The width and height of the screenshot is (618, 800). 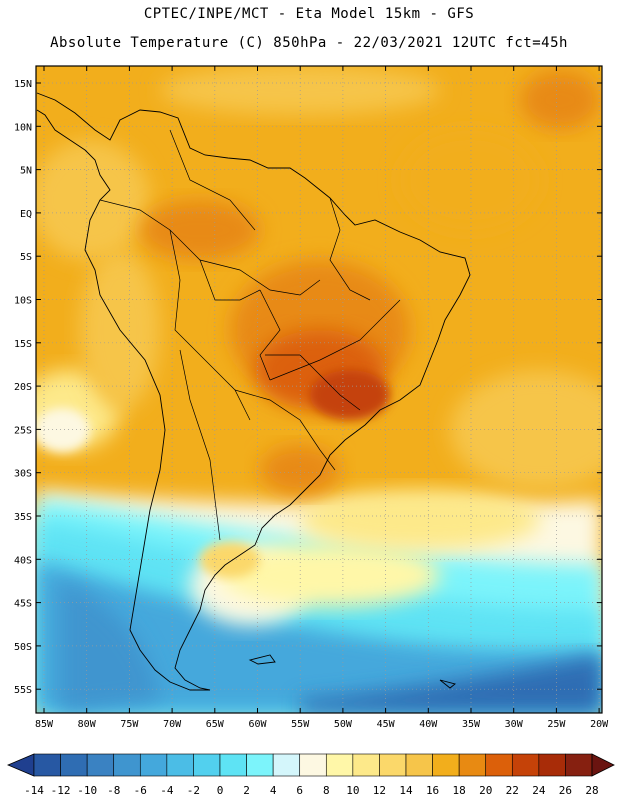 What do you see at coordinates (26, 171) in the screenshot?
I see `lat-label: 5N` at bounding box center [26, 171].